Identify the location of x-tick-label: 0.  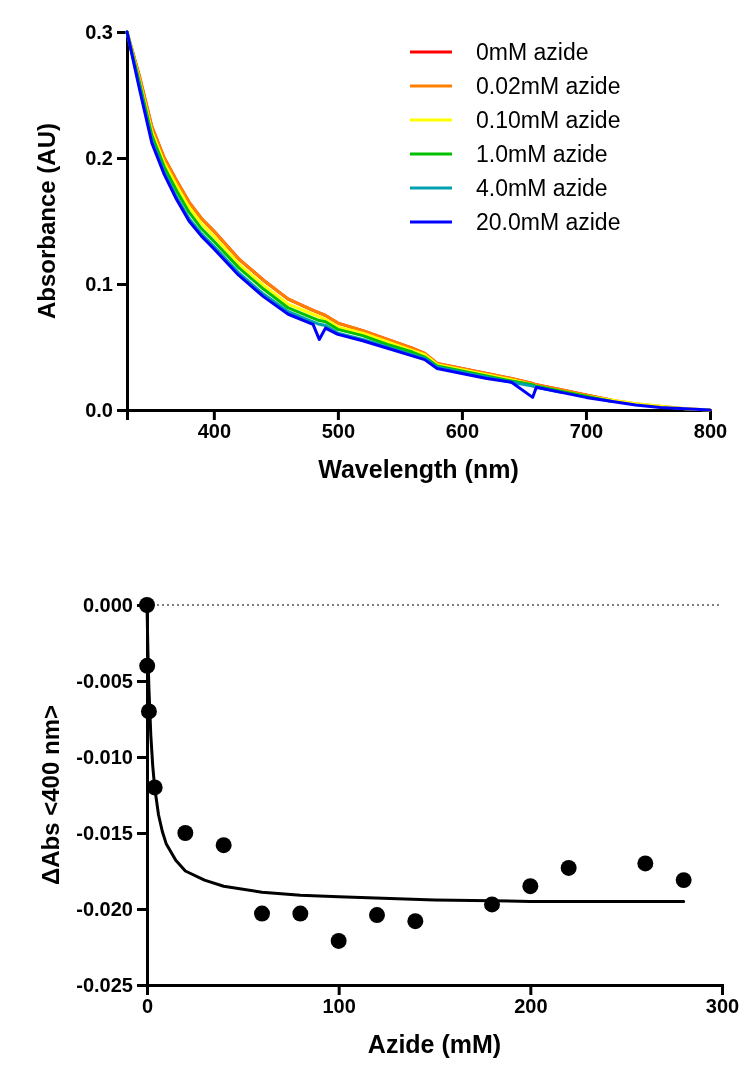
(147, 1006).